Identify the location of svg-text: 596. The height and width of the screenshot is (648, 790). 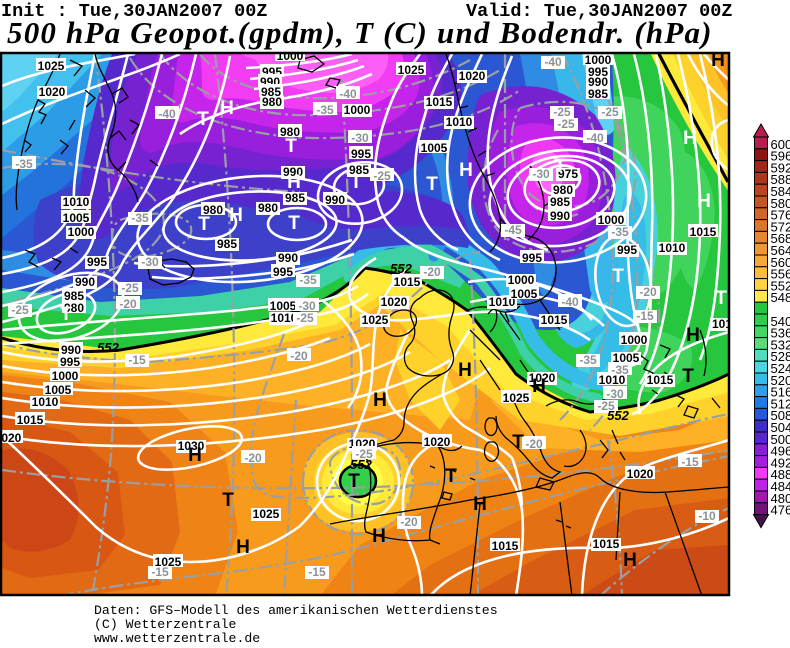
(780, 156).